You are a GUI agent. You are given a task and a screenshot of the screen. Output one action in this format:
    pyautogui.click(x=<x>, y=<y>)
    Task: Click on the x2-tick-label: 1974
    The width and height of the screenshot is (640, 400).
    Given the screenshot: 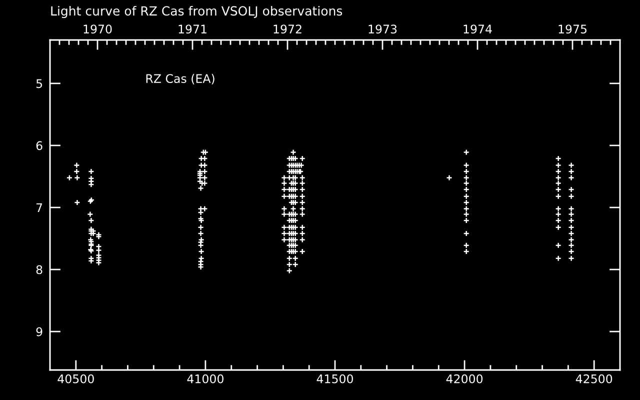 What is the action you would take?
    pyautogui.click(x=478, y=29)
    